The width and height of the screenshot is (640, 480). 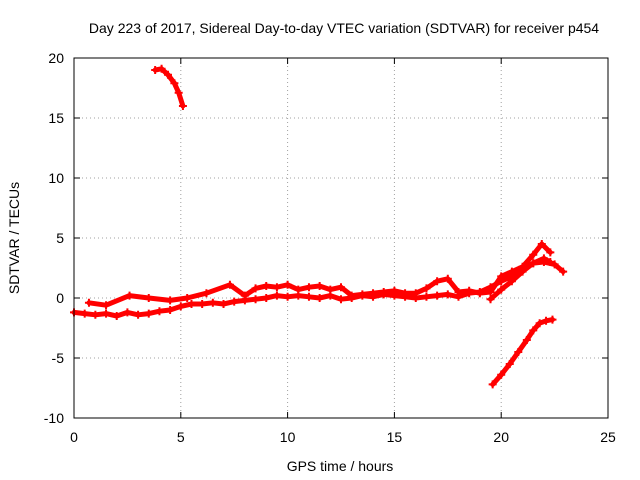 I want to click on y-axis-label: SDTVAR / TECUs, so click(x=14, y=238).